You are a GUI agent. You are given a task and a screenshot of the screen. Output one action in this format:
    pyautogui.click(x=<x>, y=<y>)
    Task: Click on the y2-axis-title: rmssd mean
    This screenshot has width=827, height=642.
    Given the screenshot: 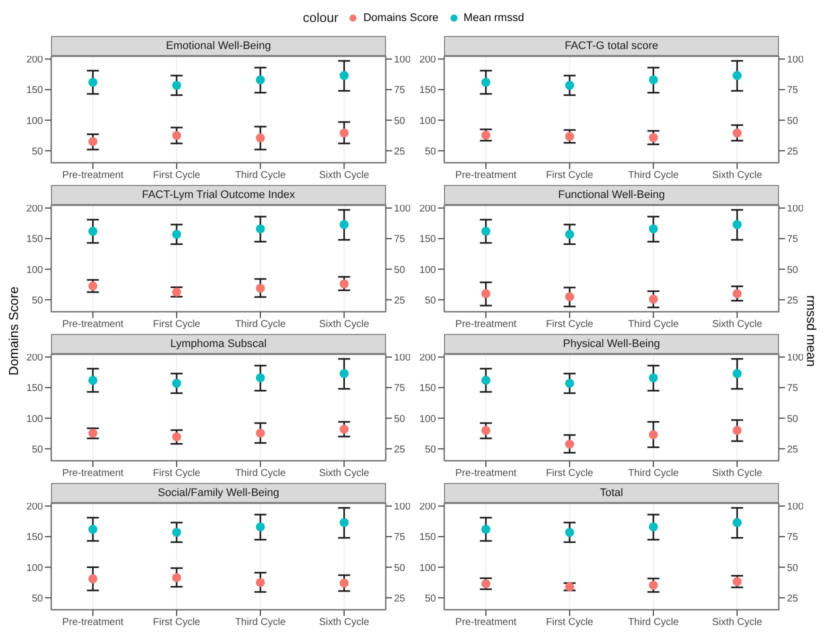 What is the action you would take?
    pyautogui.click(x=811, y=331)
    